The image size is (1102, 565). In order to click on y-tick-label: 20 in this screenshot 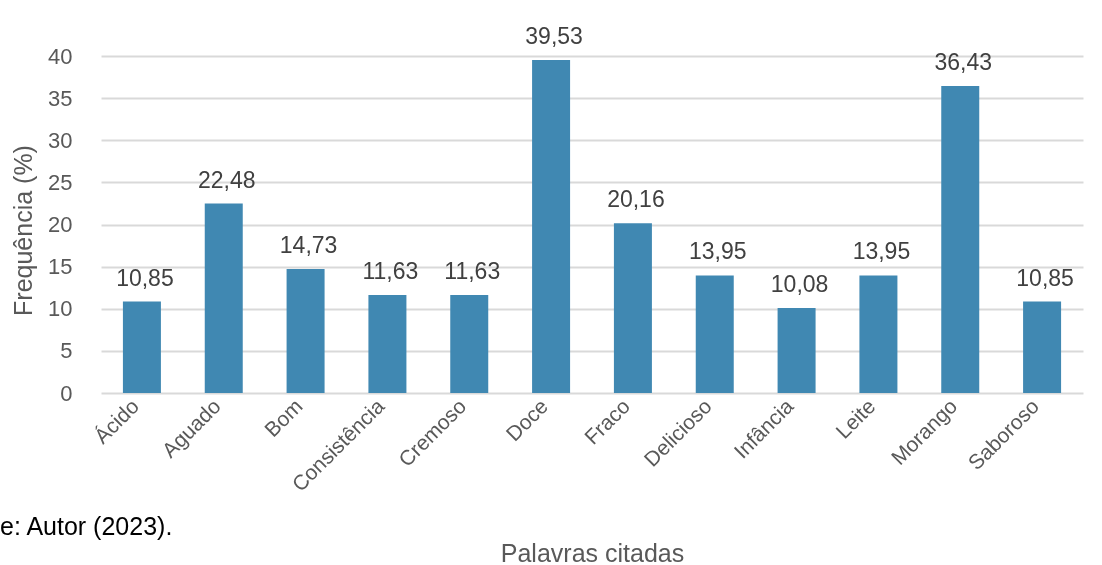, I will do `click(60, 224)`.